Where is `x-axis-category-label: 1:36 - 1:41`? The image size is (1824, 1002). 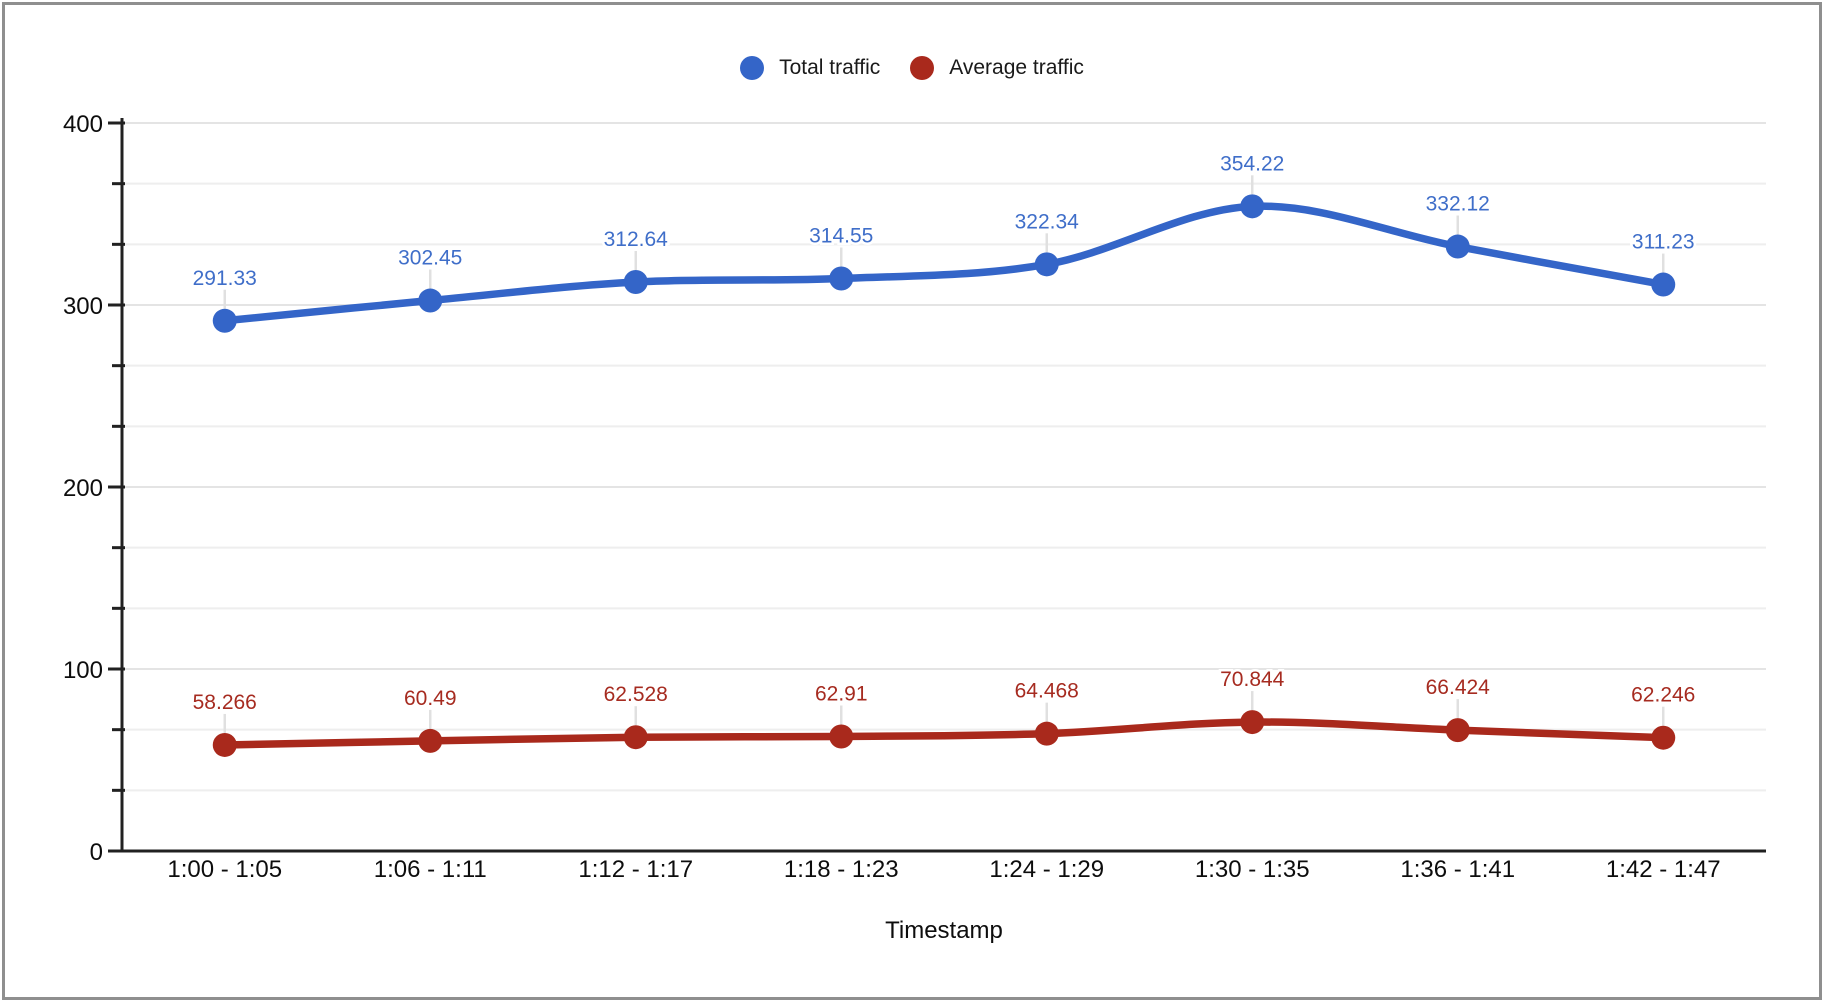
x-axis-category-label: 1:36 - 1:41 is located at coordinates (1457, 869).